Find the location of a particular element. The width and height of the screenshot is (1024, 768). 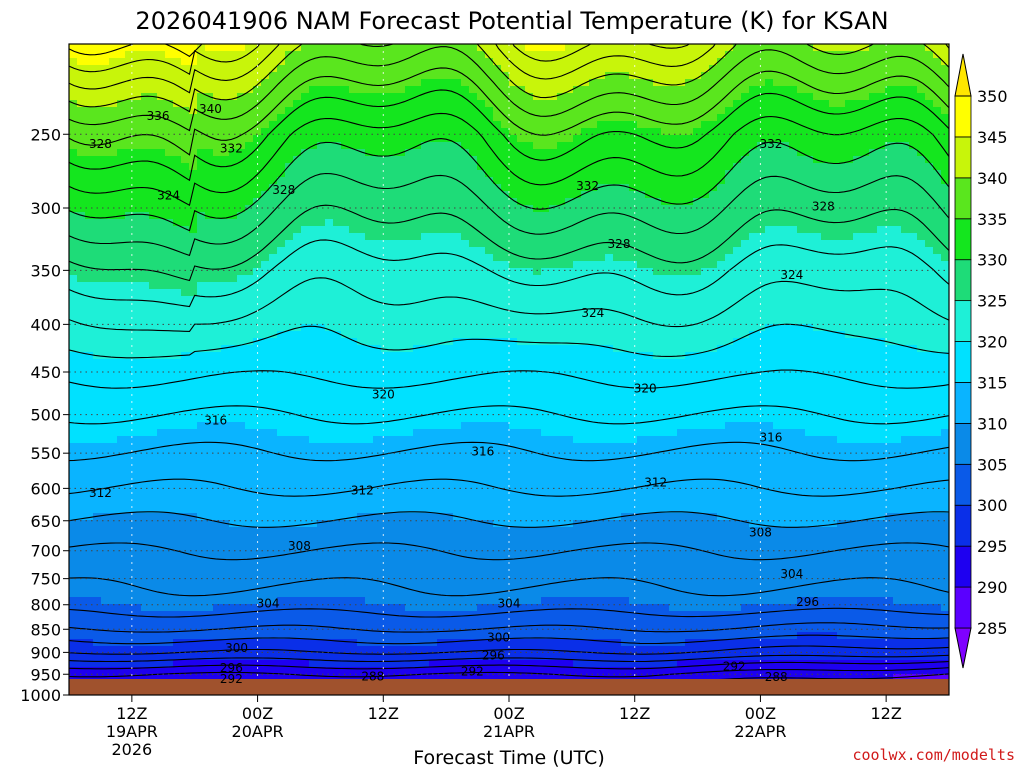

x-tick-label: 21APR is located at coordinates (509, 731).